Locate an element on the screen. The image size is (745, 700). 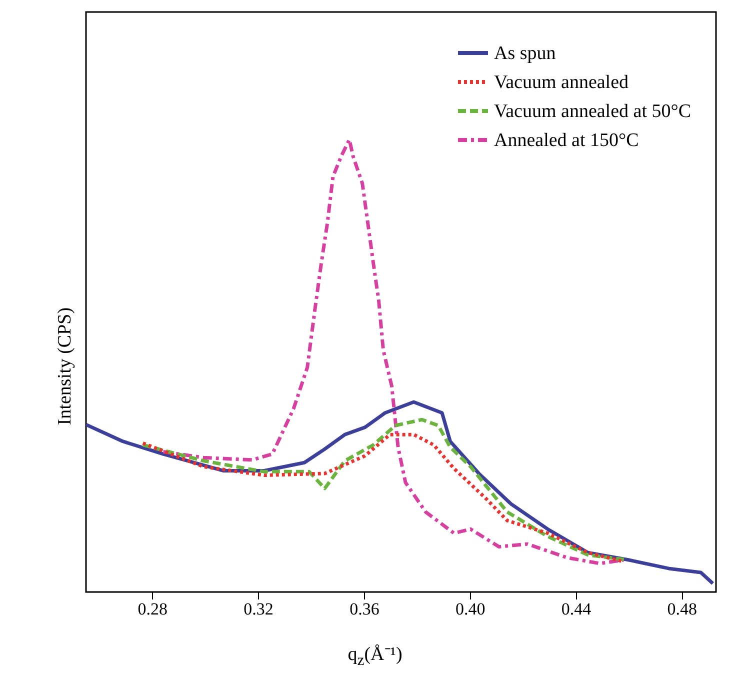
x-tick-label: 0.48 is located at coordinates (682, 609).